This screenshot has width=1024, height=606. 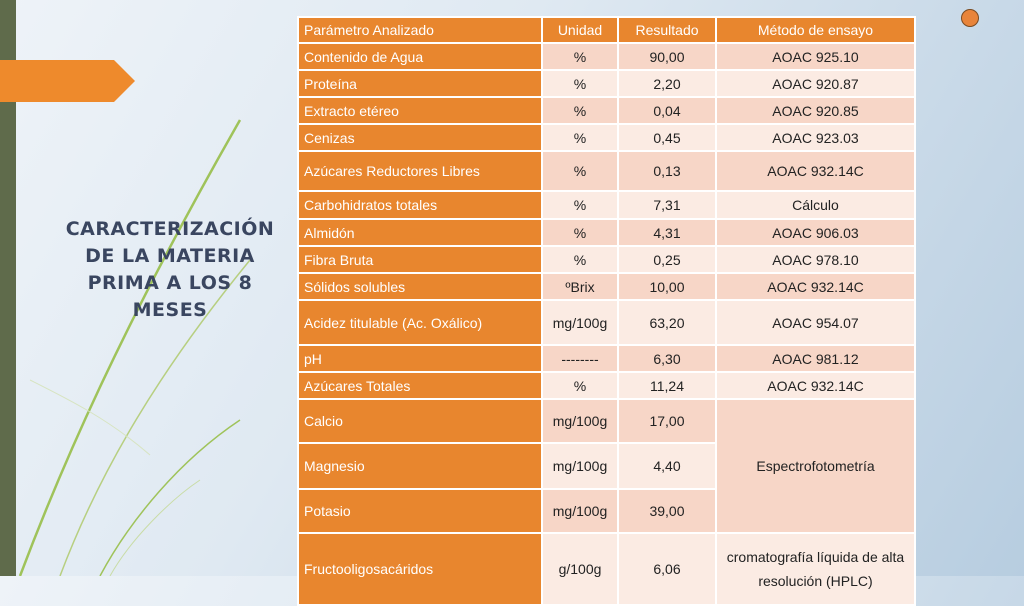 I want to click on row-method-spectro: Espectrofotometría, so click(x=815, y=466).